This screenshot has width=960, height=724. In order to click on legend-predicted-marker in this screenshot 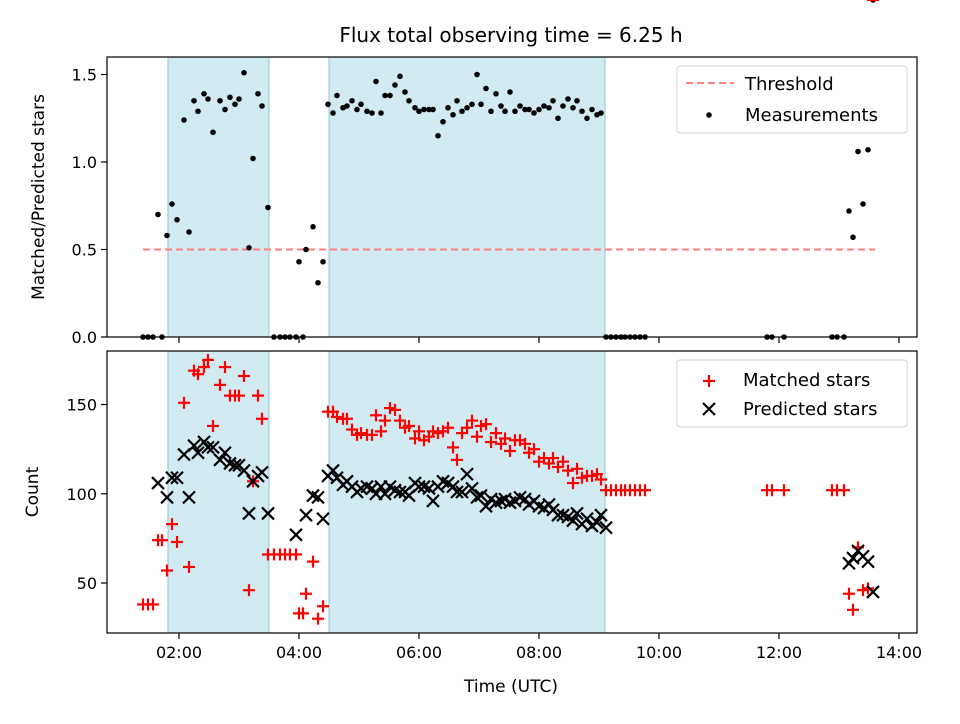, I will do `click(709, 409)`.